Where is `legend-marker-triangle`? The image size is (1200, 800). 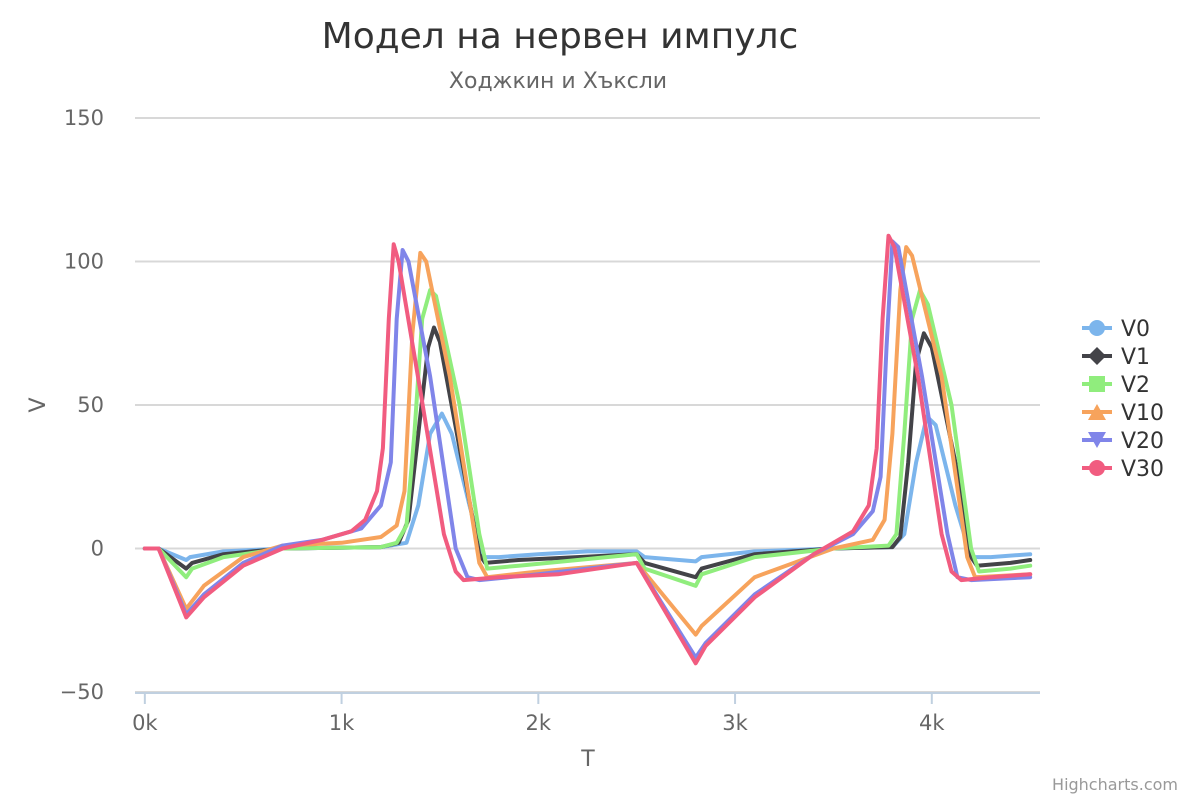 legend-marker-triangle is located at coordinates (1097, 412).